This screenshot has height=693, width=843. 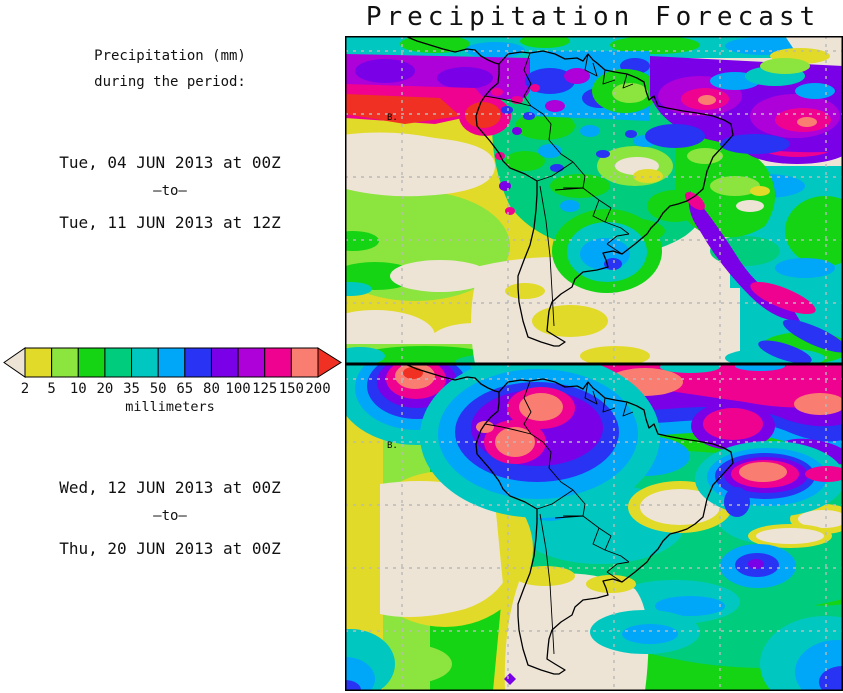 I want to click on color-scale-bar, so click(x=172, y=362).